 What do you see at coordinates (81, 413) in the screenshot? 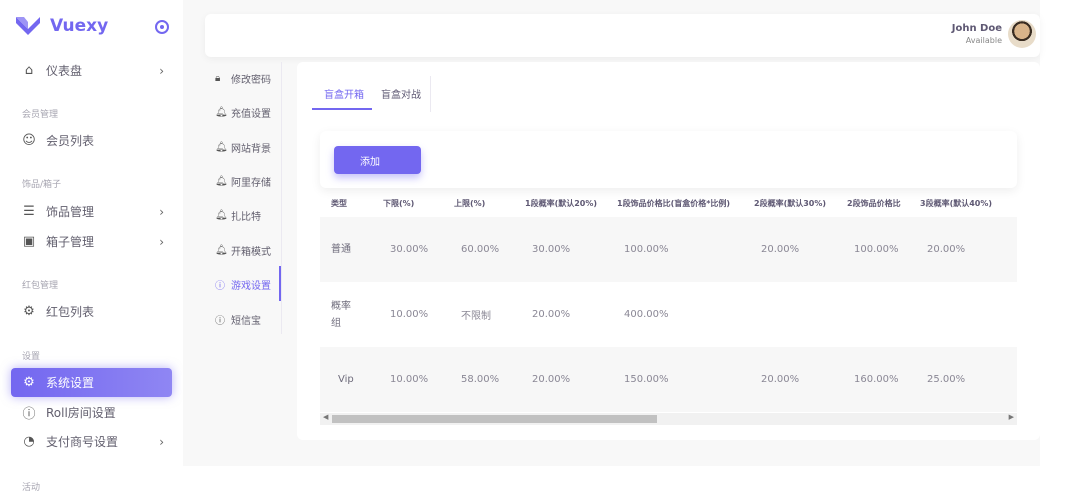
I see `sidebar-item-label: Roll房间设置` at bounding box center [81, 413].